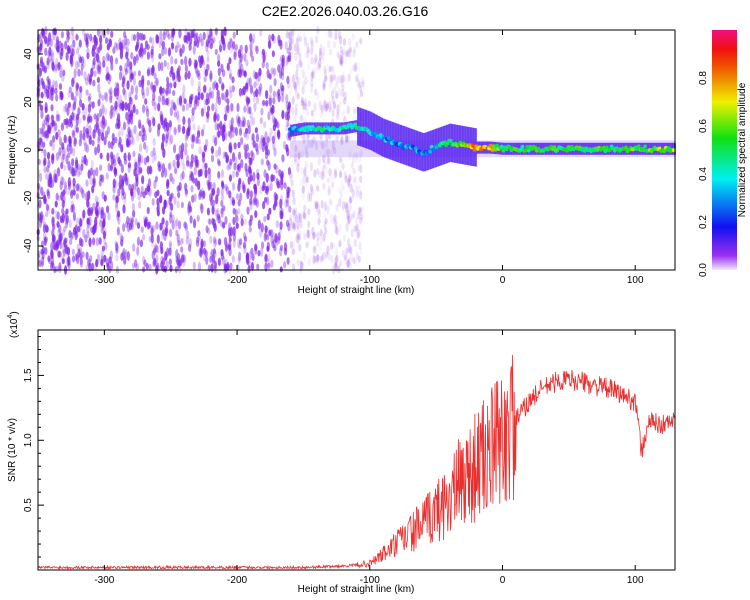 The height and width of the screenshot is (600, 750). I want to click on x-tick-label: -300, so click(104, 580).